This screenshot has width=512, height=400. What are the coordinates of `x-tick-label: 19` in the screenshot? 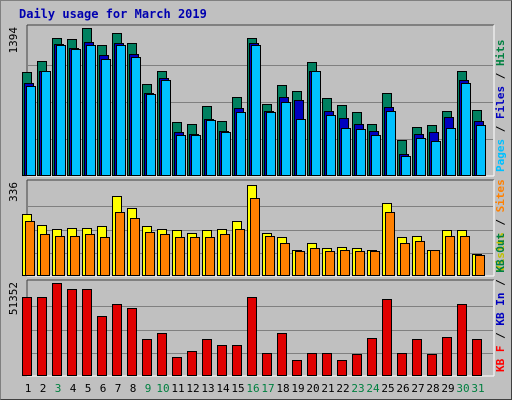 It's located at (297, 388).